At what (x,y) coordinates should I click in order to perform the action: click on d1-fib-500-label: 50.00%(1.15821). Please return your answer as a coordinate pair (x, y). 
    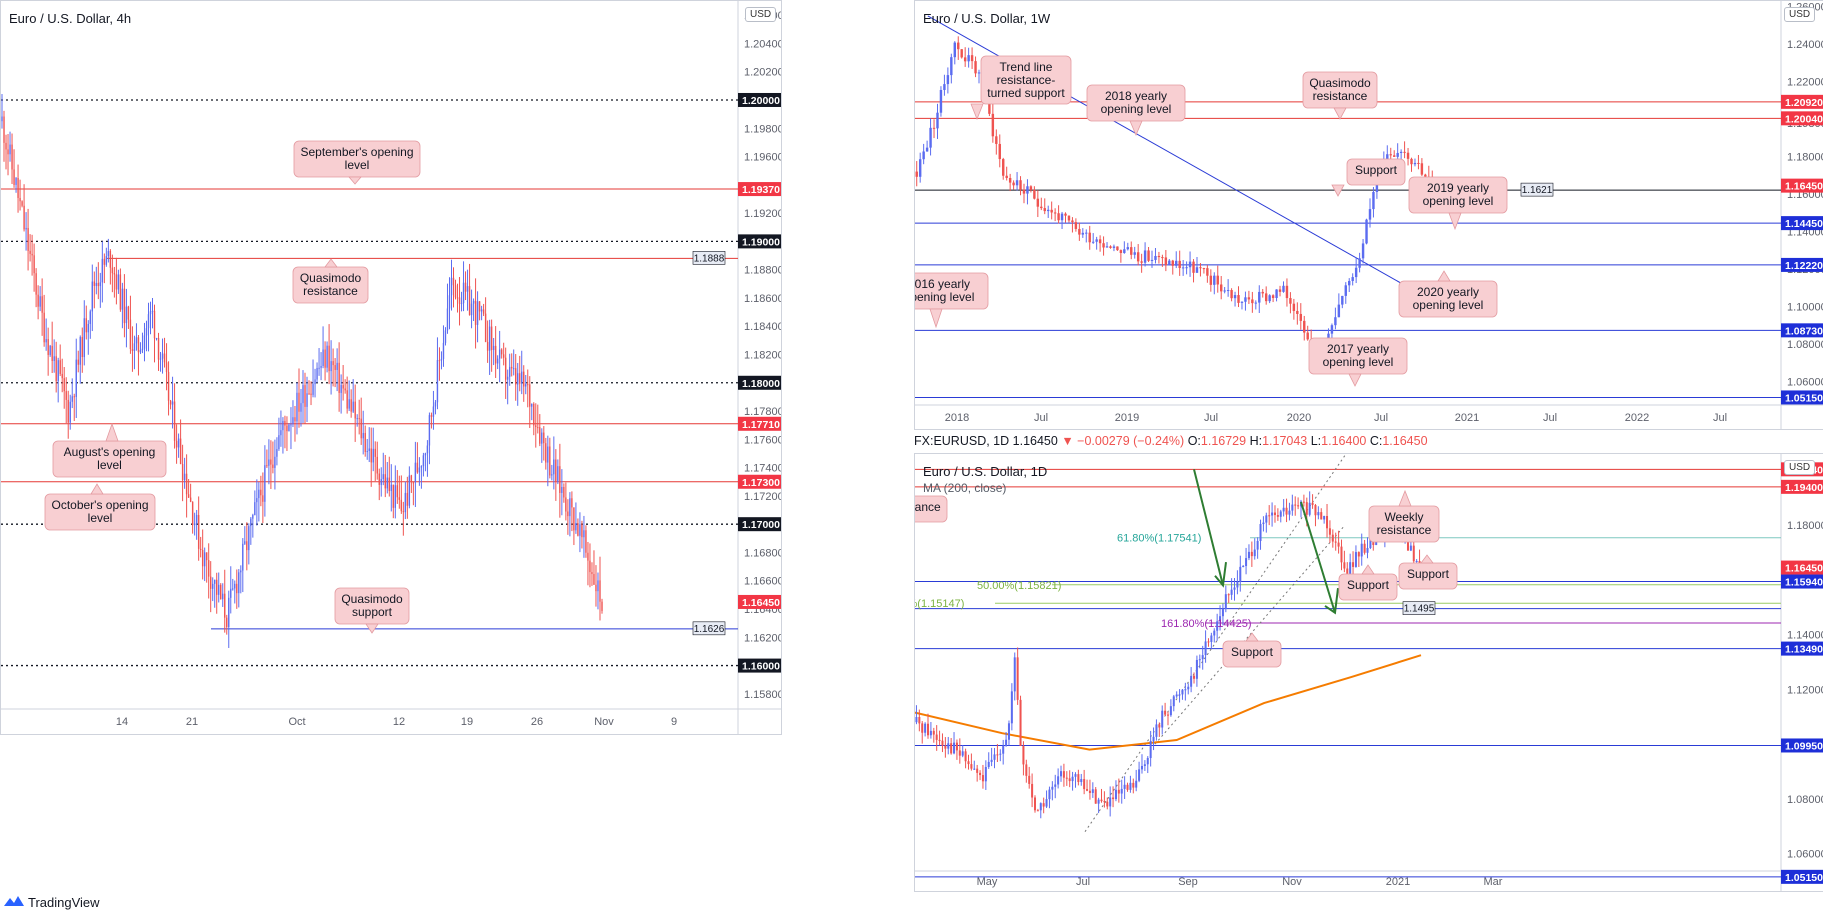
    Looking at the image, I should click on (1019, 586).